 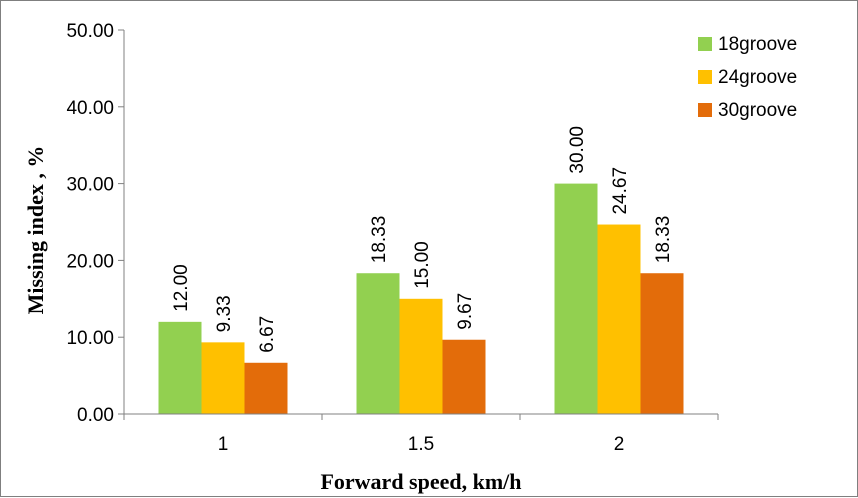 I want to click on legend-label: 24groove, so click(x=757, y=77).